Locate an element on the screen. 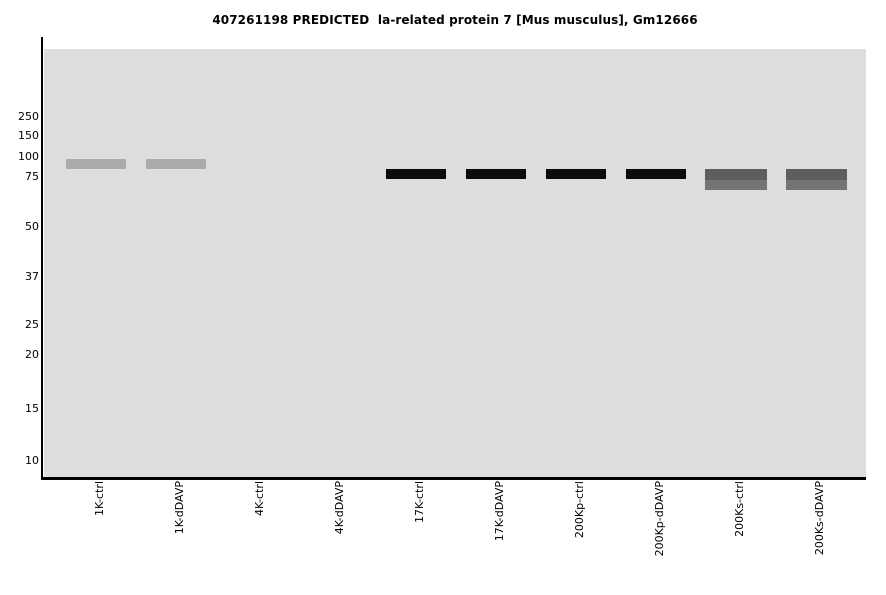  y-tick-label-37: 37 is located at coordinates (32, 276).